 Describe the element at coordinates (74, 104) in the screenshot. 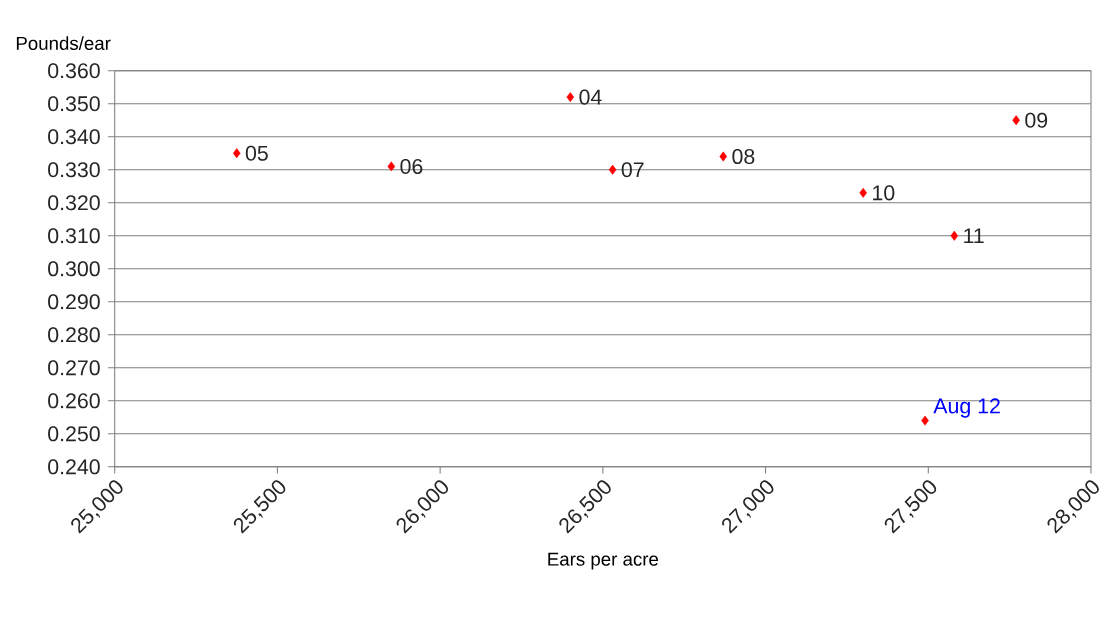

I see `y-tick-label: 0.350` at that location.